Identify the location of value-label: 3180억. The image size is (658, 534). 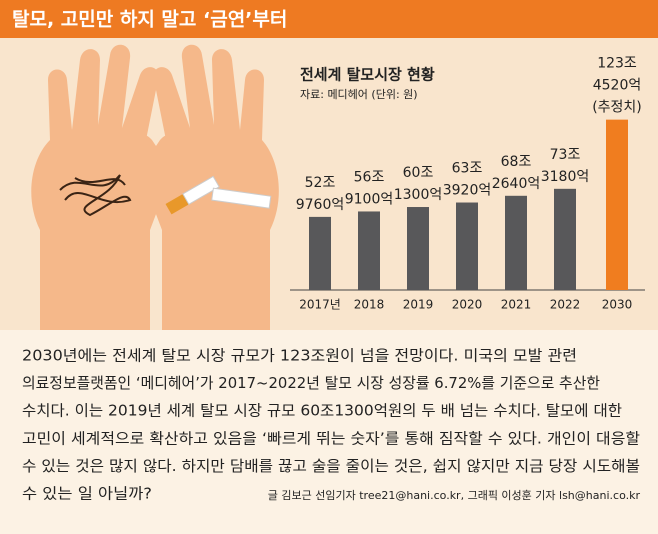
(565, 177).